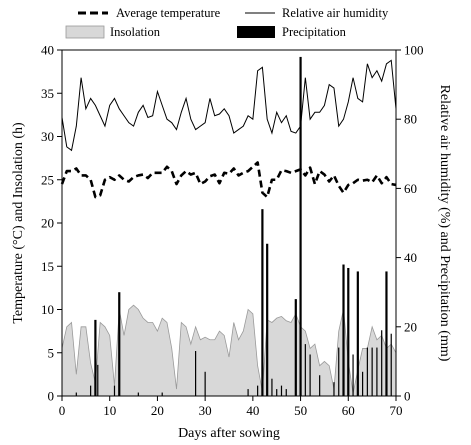 This screenshot has width=471, height=445. I want to click on x-axis: 0 10 20 30 40 50 60 70, so click(231, 407).